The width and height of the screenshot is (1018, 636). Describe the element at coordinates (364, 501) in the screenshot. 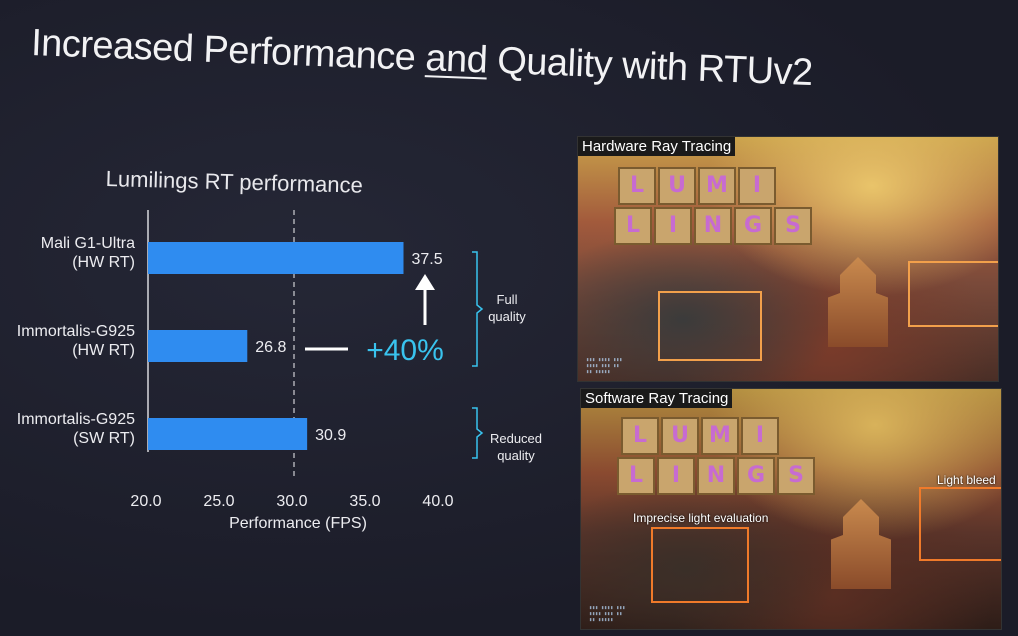

I see `x-tick-label-3: 35.0` at that location.